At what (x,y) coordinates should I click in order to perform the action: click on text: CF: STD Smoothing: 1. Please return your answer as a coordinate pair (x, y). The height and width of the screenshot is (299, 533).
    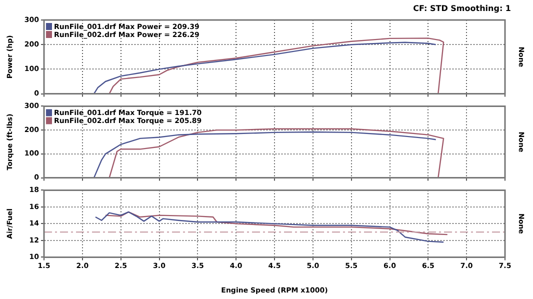
    Looking at the image, I should click on (462, 8).